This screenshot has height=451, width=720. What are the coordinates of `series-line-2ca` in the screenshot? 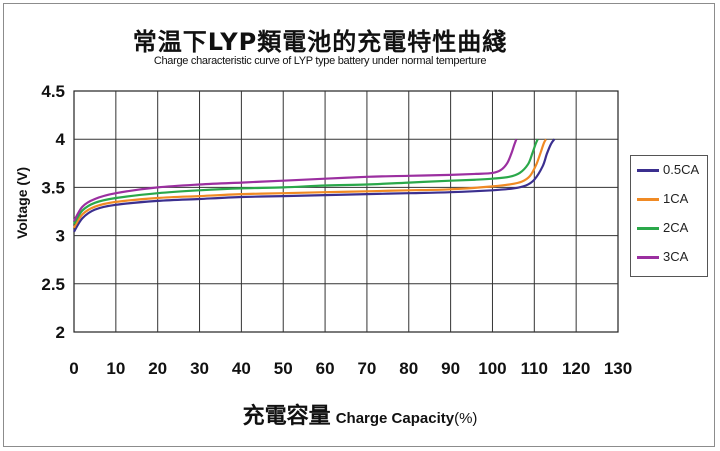 It's located at (306, 181).